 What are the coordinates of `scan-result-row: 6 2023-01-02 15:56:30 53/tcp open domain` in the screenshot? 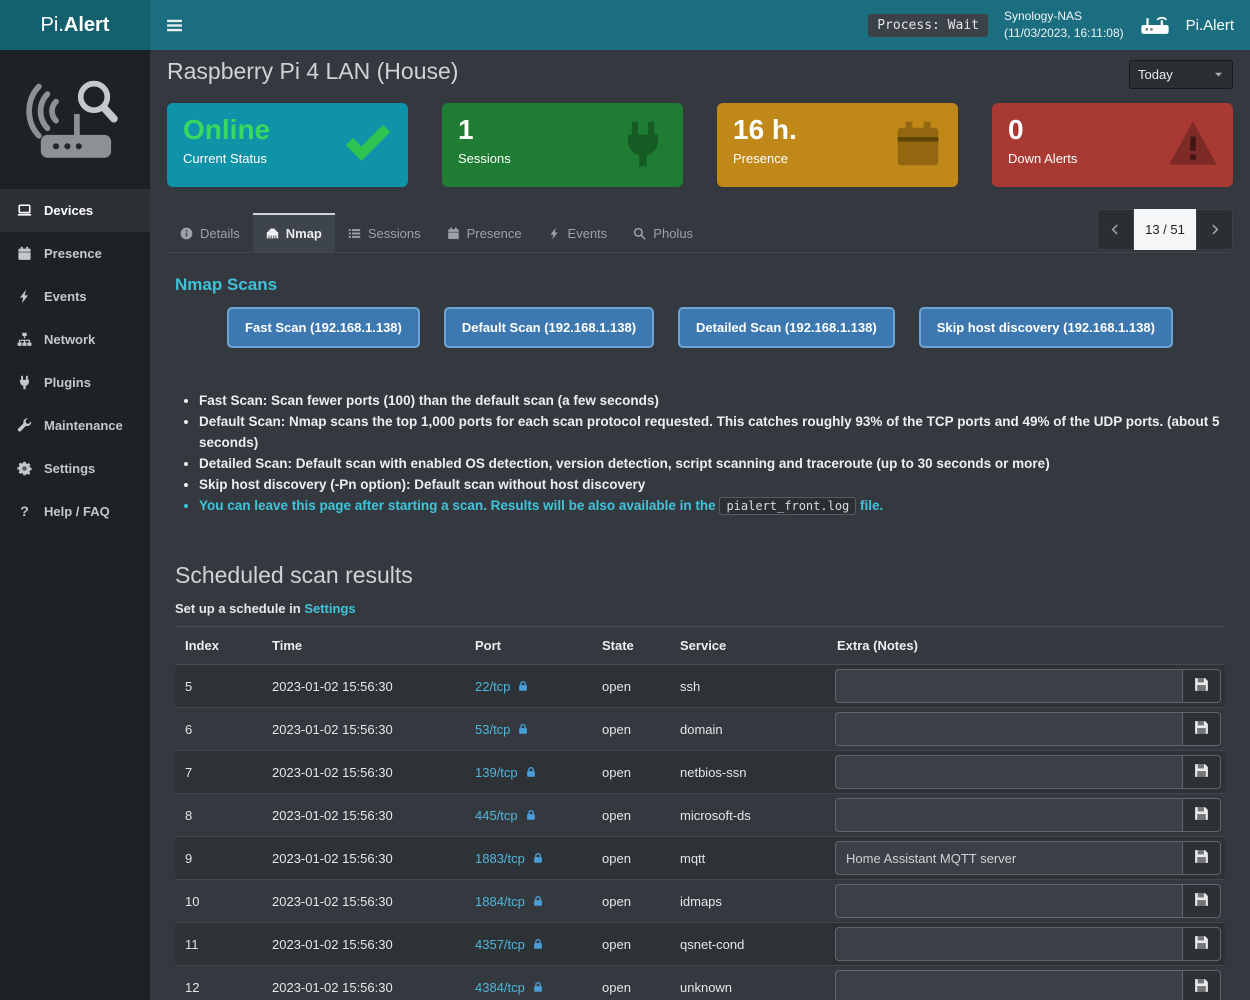 It's located at (700, 729).